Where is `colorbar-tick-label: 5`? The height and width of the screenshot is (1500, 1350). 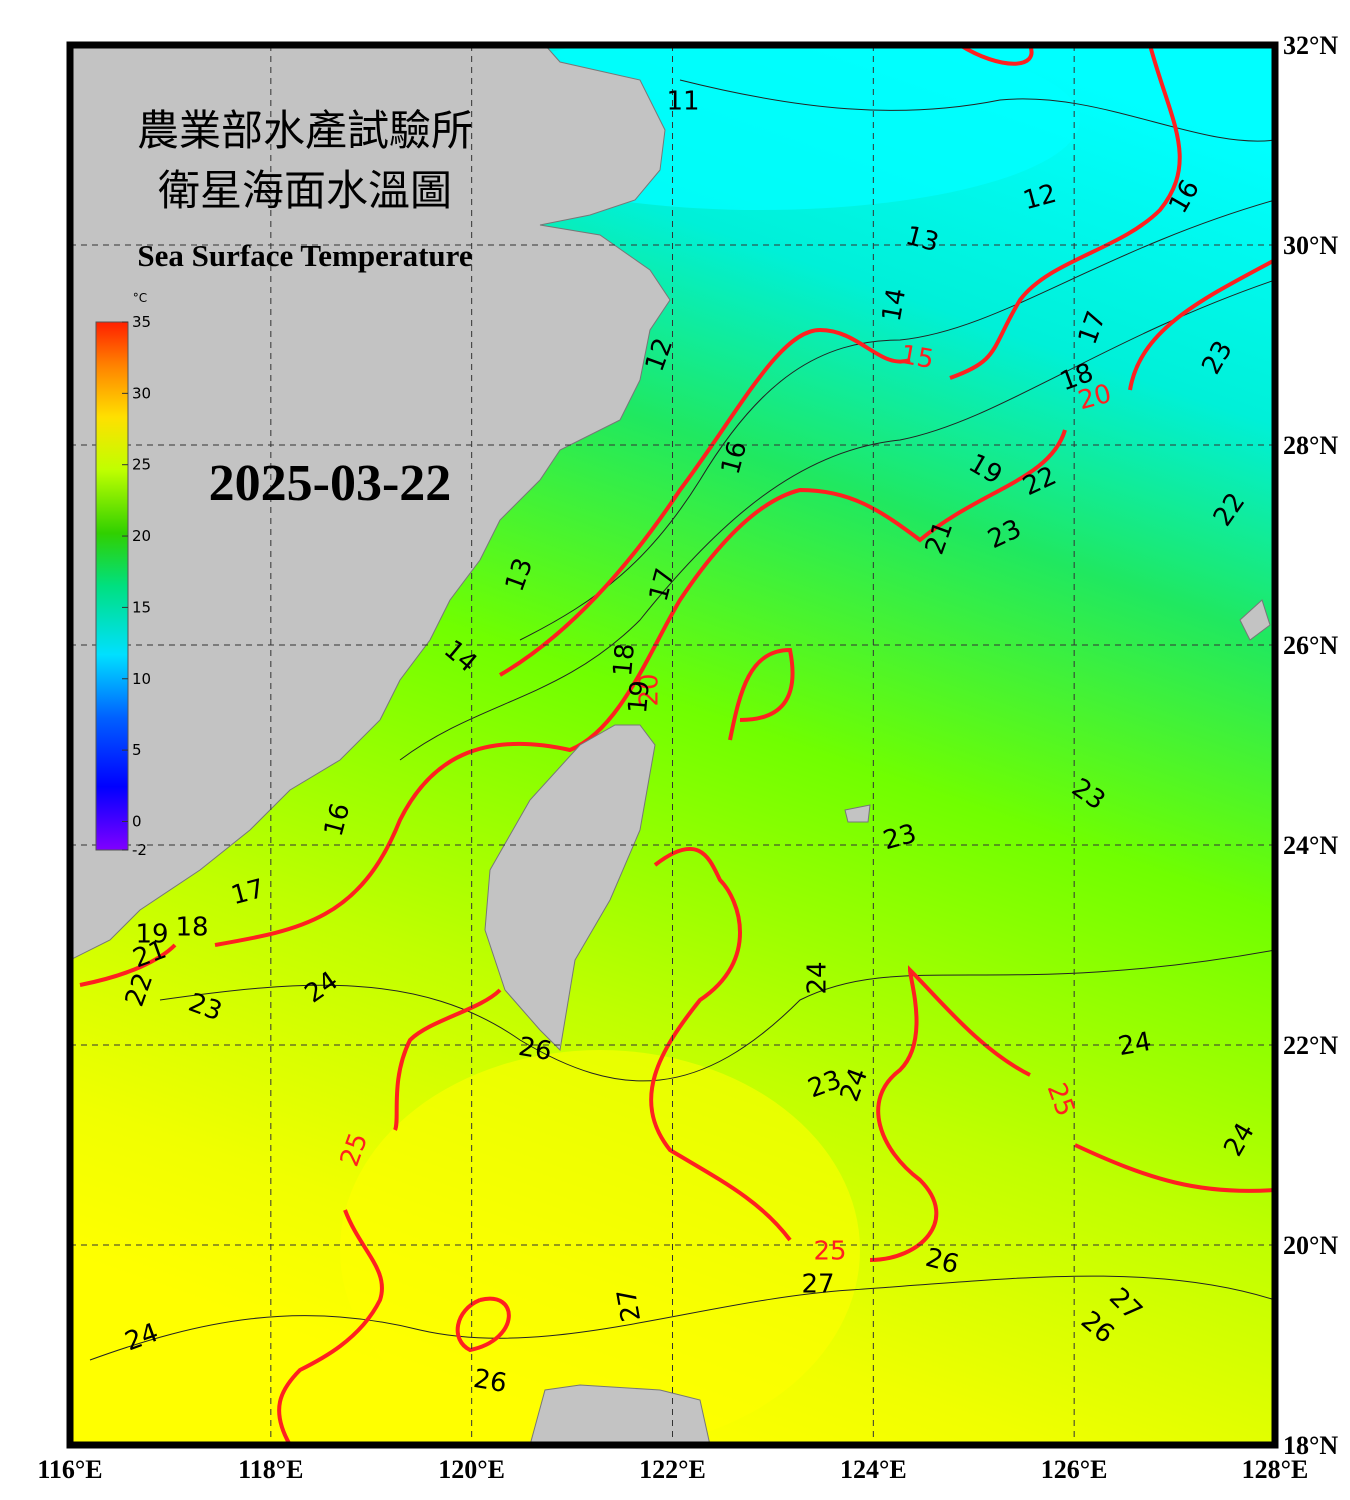
colorbar-tick-label: 5 is located at coordinates (137, 750).